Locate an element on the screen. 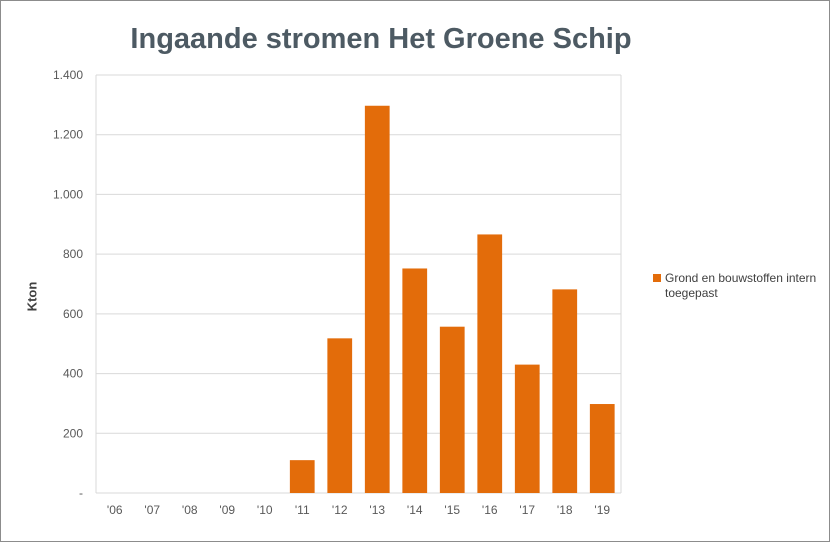  legend: Grond en bouwstoffen intern toegepast is located at coordinates (738, 286).